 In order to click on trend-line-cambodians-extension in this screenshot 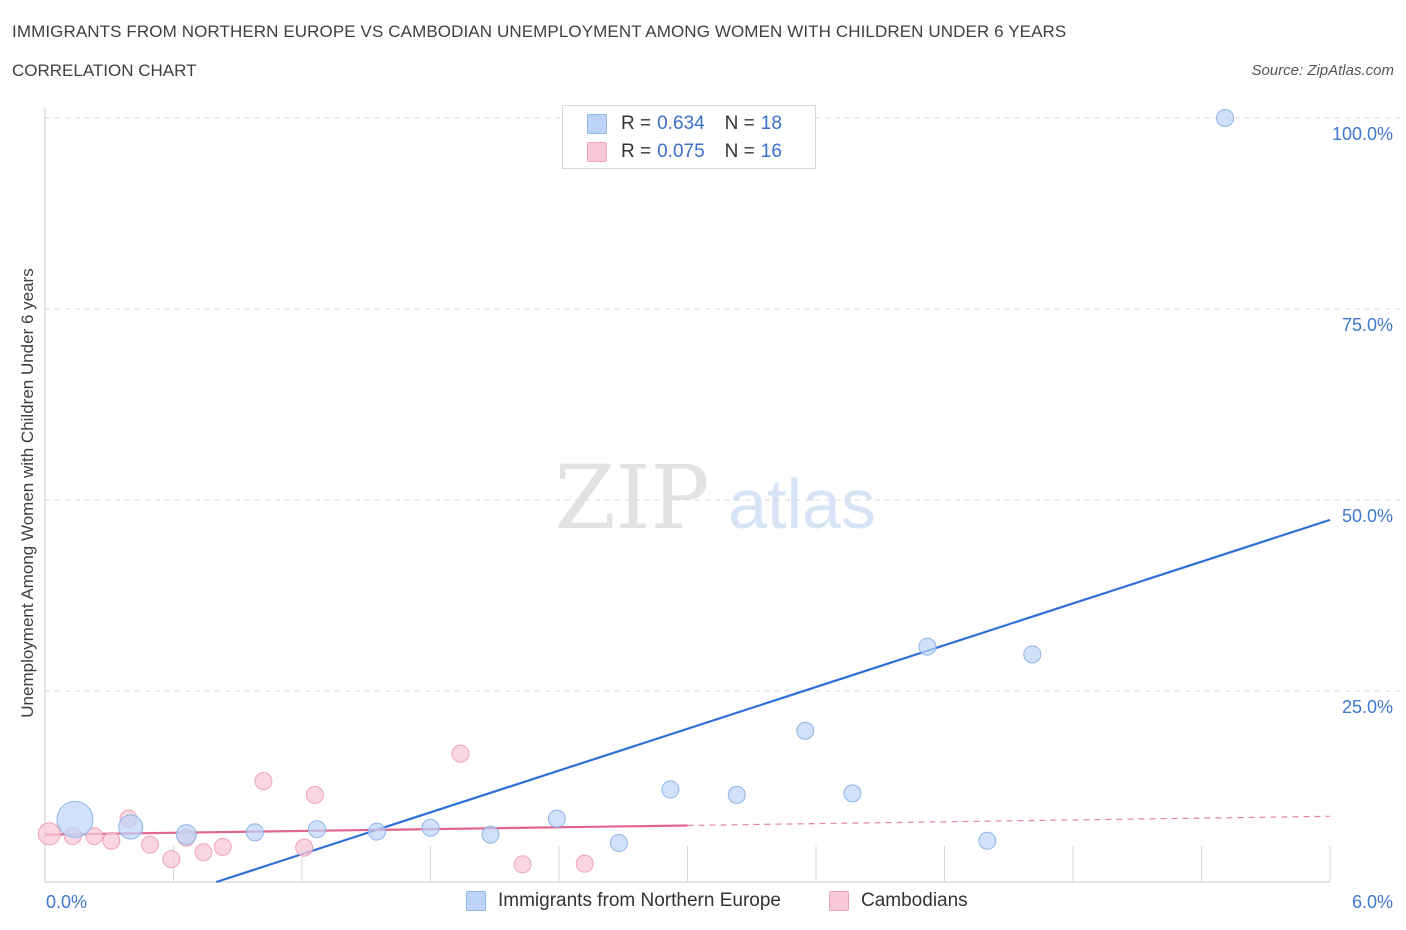, I will do `click(1009, 821)`.